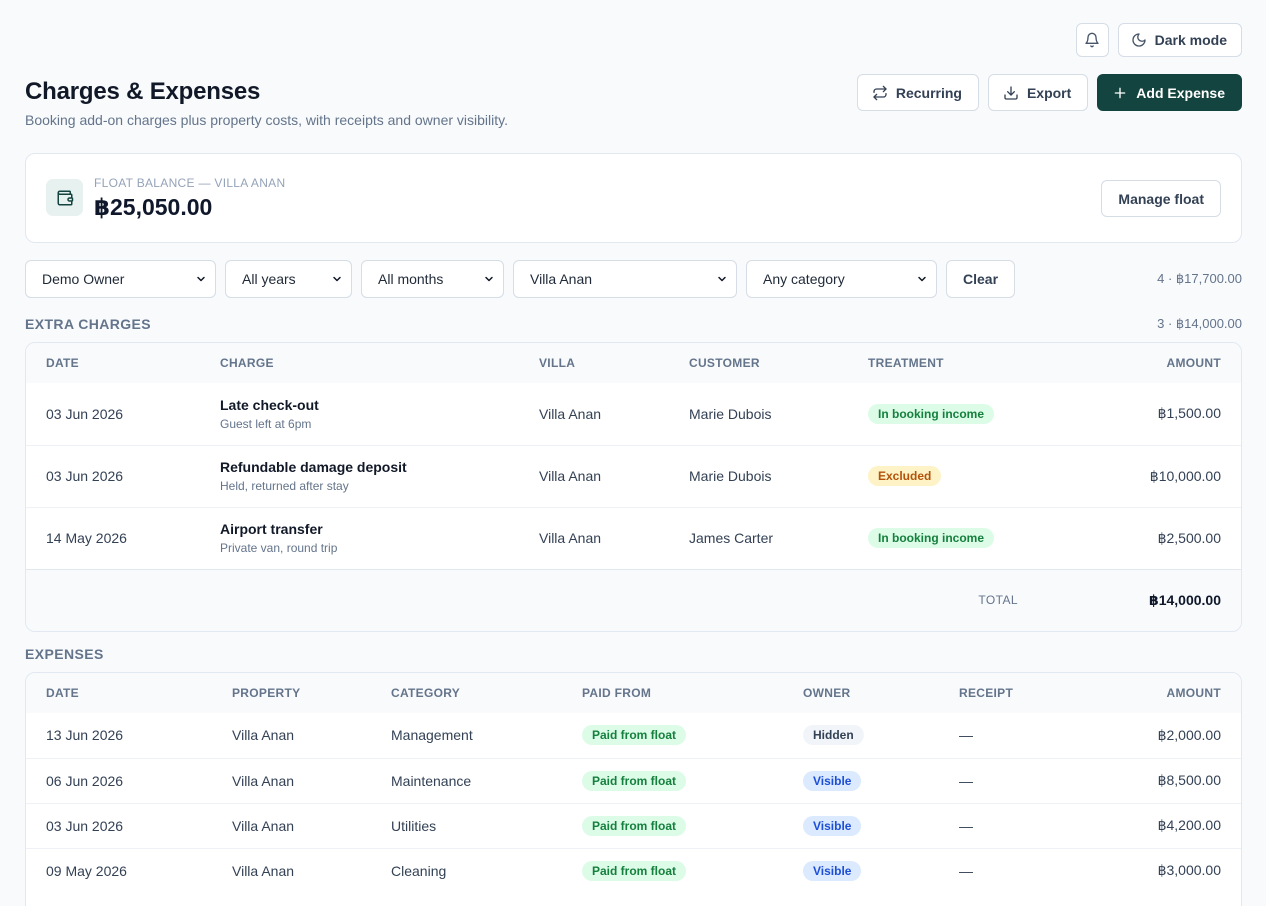  I want to click on expense-date: 09 May 2026, so click(119, 870).